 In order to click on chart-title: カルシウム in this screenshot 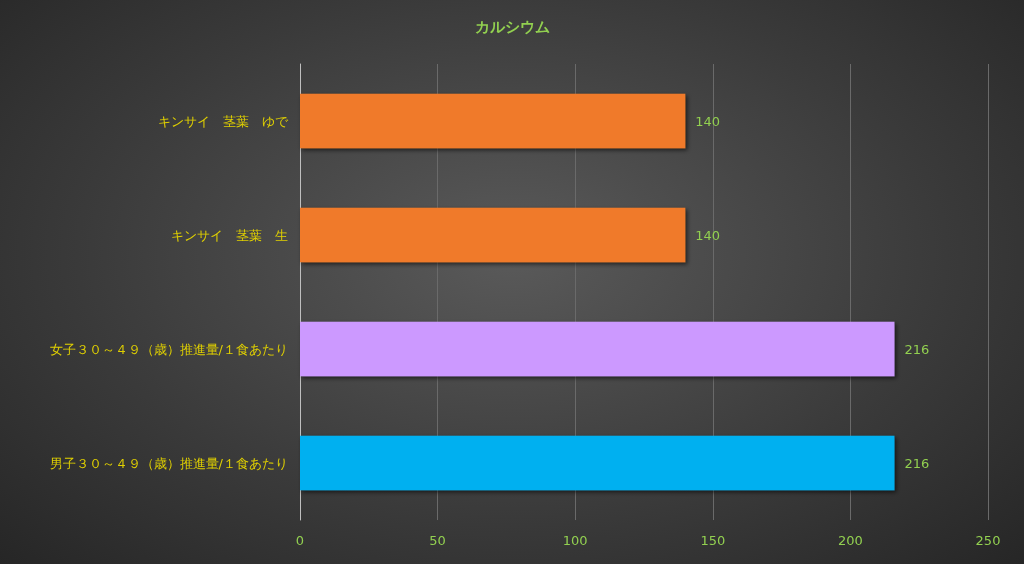, I will do `click(512, 26)`.